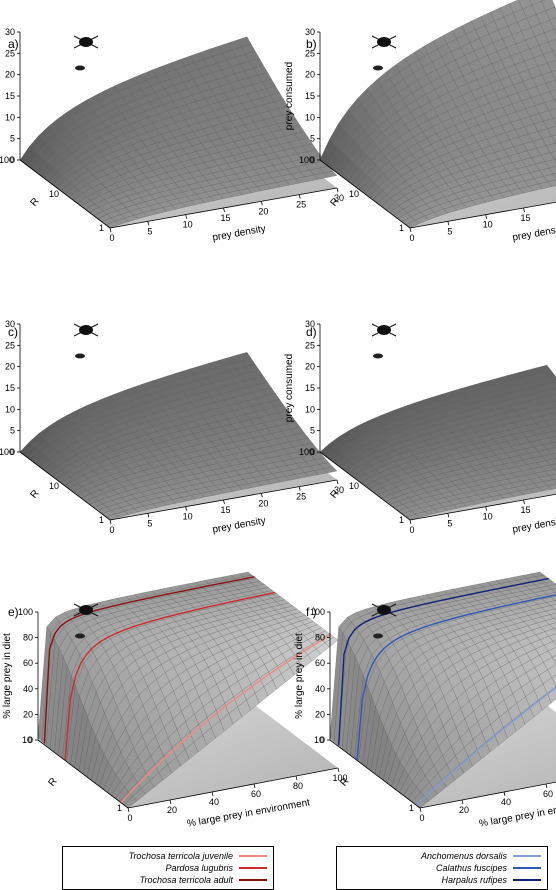 Image resolution: width=556 pixels, height=890 pixels. I want to click on legend-label: Calathus fuscipes, so click(471, 868).